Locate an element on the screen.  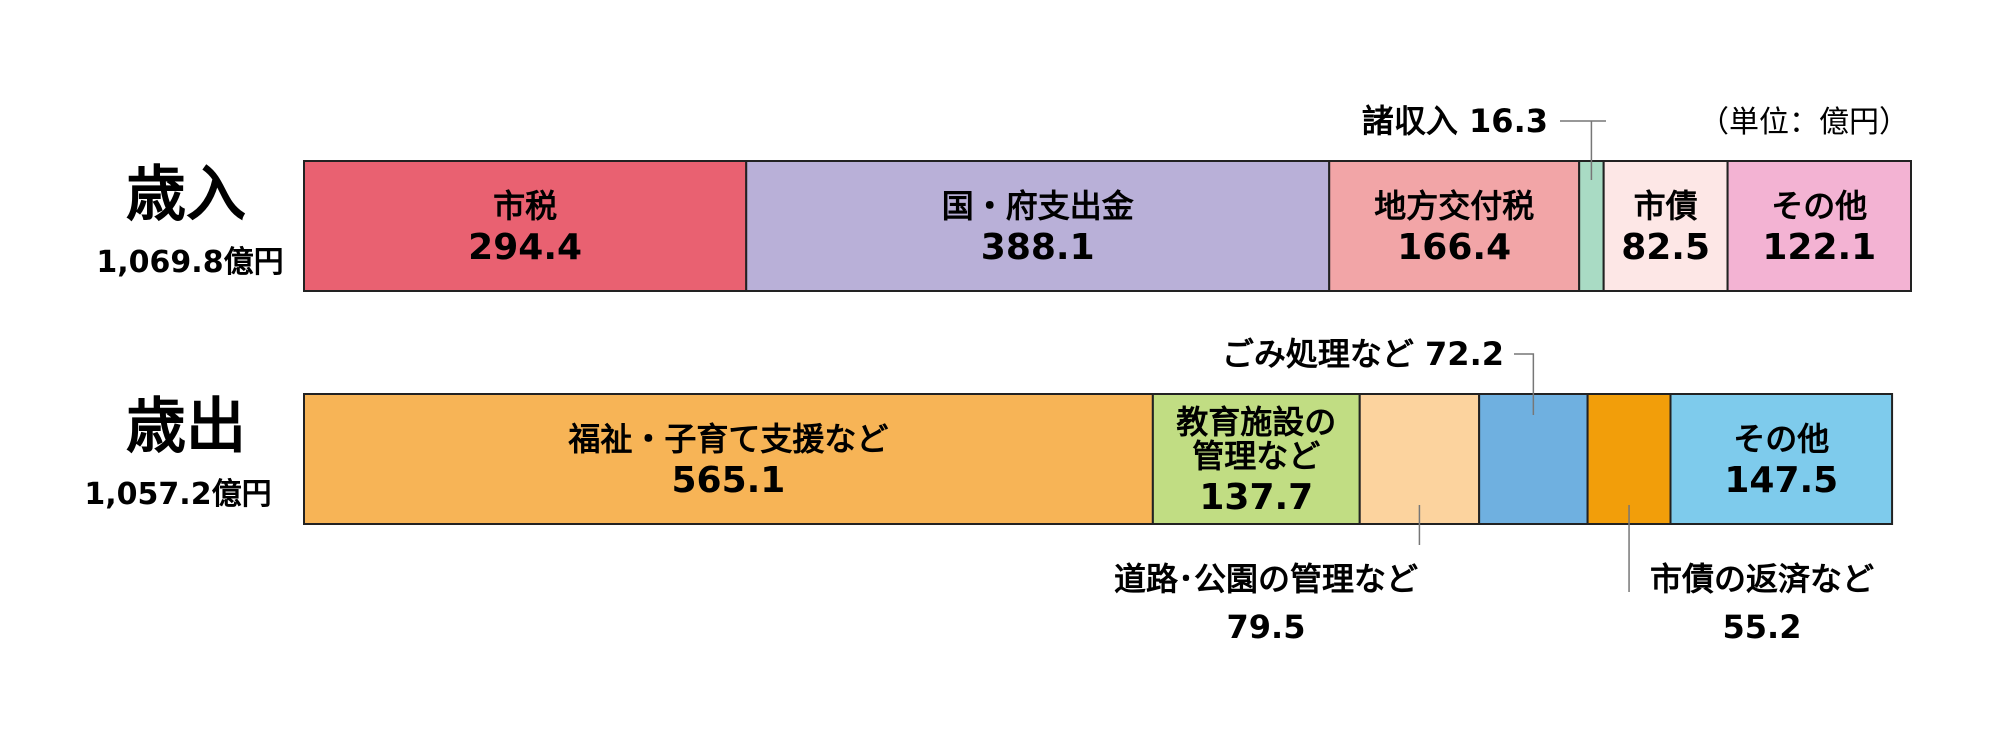
segment-label-0-2: 地方交付税 is located at coordinates (1454, 206).